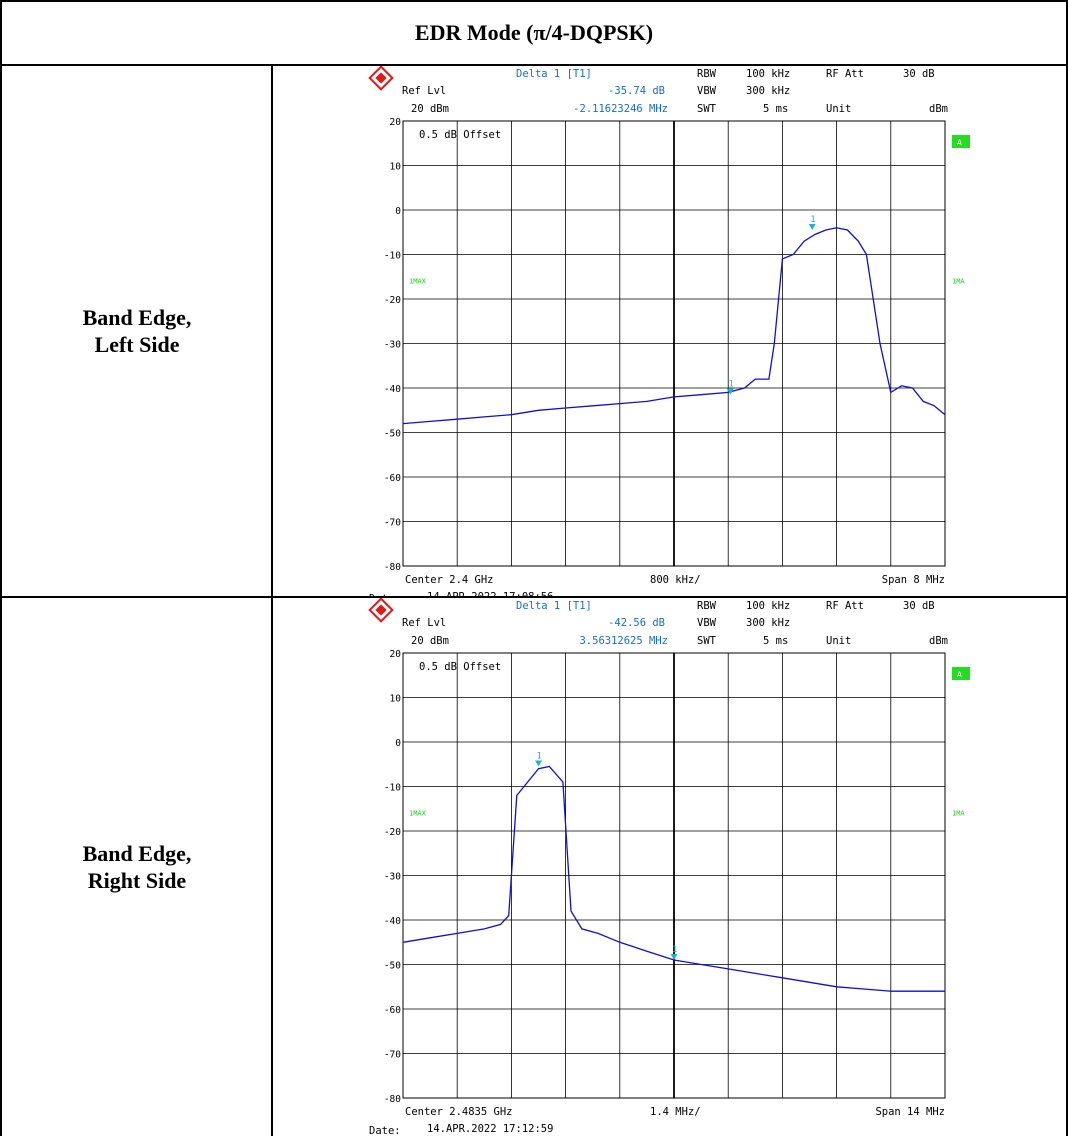 The image size is (1068, 1136). What do you see at coordinates (623, 641) in the screenshot?
I see `marker-frequency: 3.56312625 MHz` at bounding box center [623, 641].